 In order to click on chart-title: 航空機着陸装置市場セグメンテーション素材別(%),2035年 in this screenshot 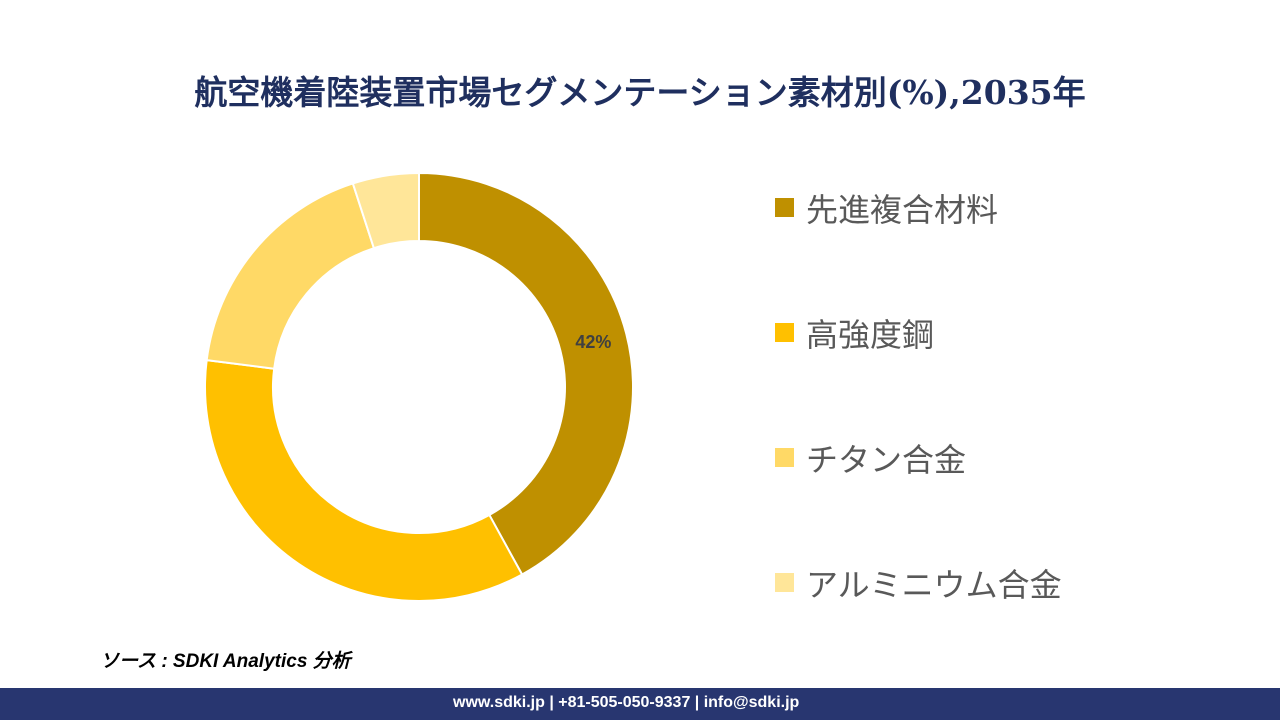, I will do `click(640, 92)`.